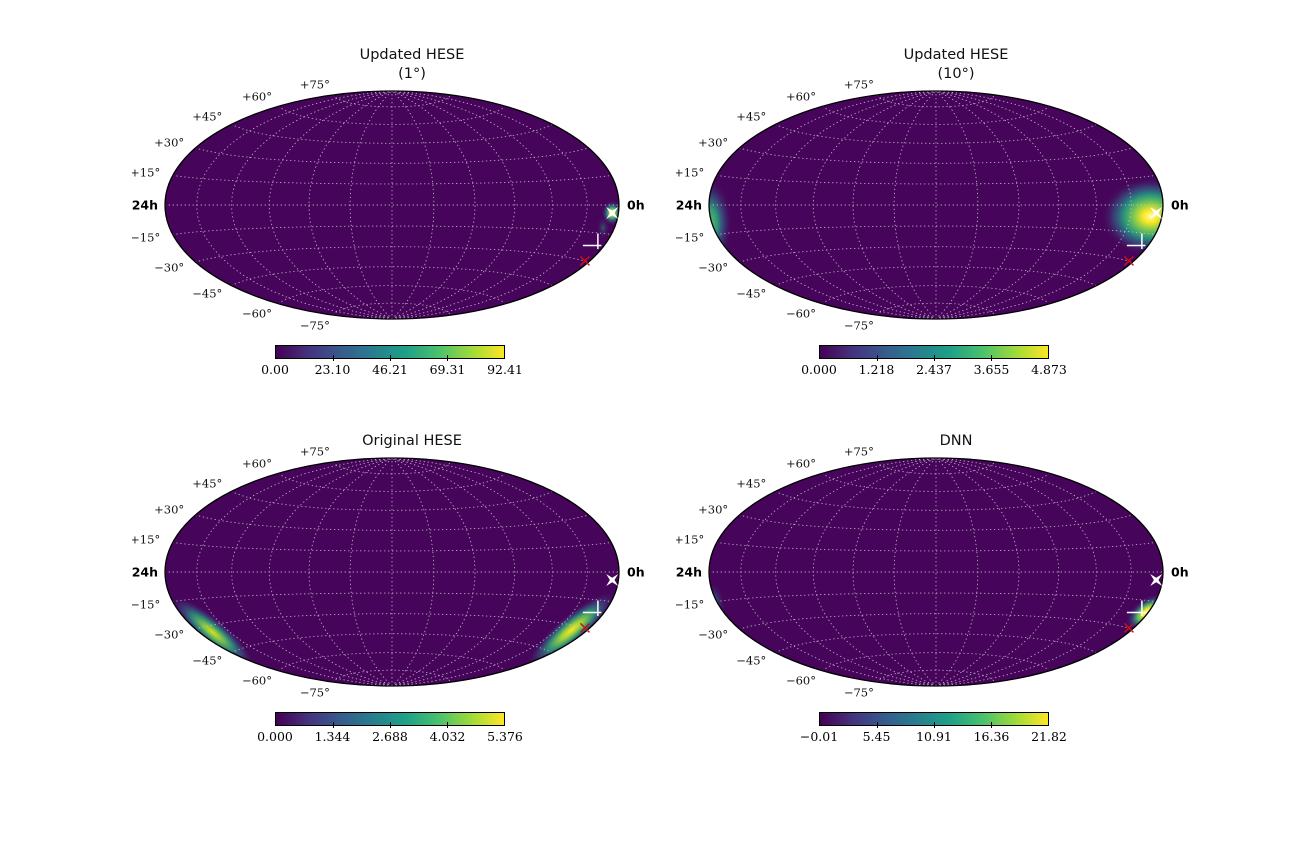 This screenshot has width=1296, height=864. I want to click on hotspot, so click(212, 632).